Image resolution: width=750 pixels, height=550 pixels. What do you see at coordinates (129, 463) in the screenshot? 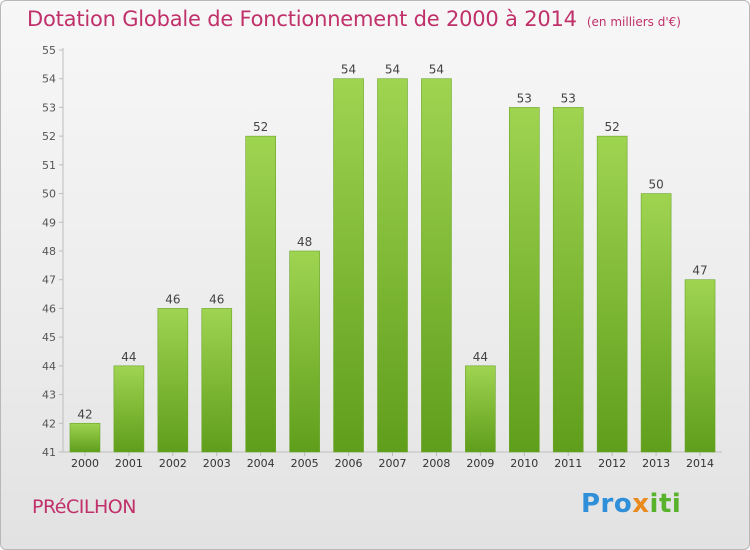
I see `x-tick-label: 2001` at bounding box center [129, 463].